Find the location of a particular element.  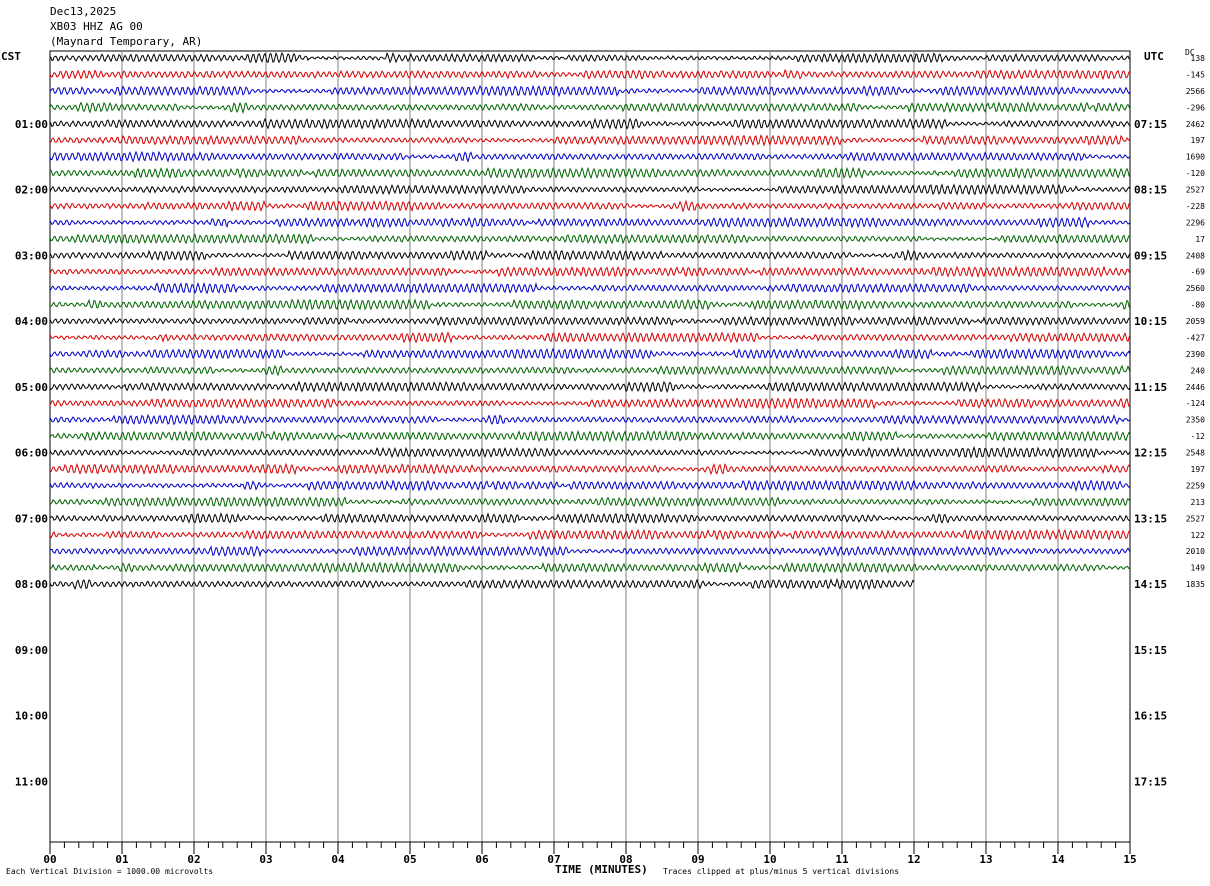

dc-offset-label: 197 is located at coordinates (1198, 140).